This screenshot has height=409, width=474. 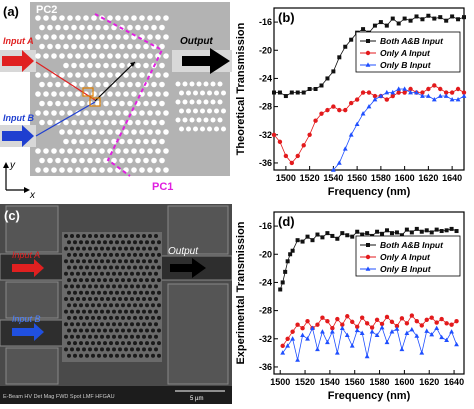 What do you see at coordinates (65, 81) in the screenshot?
I see `path-a-line` at bounding box center [65, 81].